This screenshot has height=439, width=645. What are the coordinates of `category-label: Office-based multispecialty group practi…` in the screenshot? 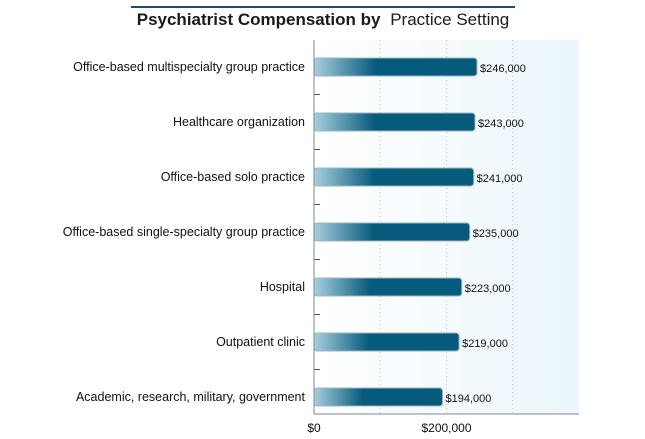 It's located at (189, 67).